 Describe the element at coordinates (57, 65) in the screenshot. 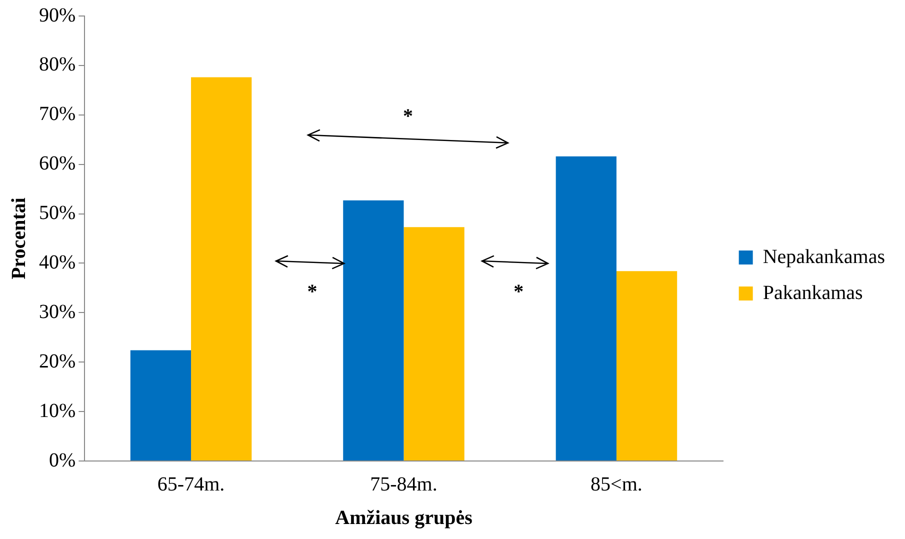

I see `y-tick-label: 80%` at that location.